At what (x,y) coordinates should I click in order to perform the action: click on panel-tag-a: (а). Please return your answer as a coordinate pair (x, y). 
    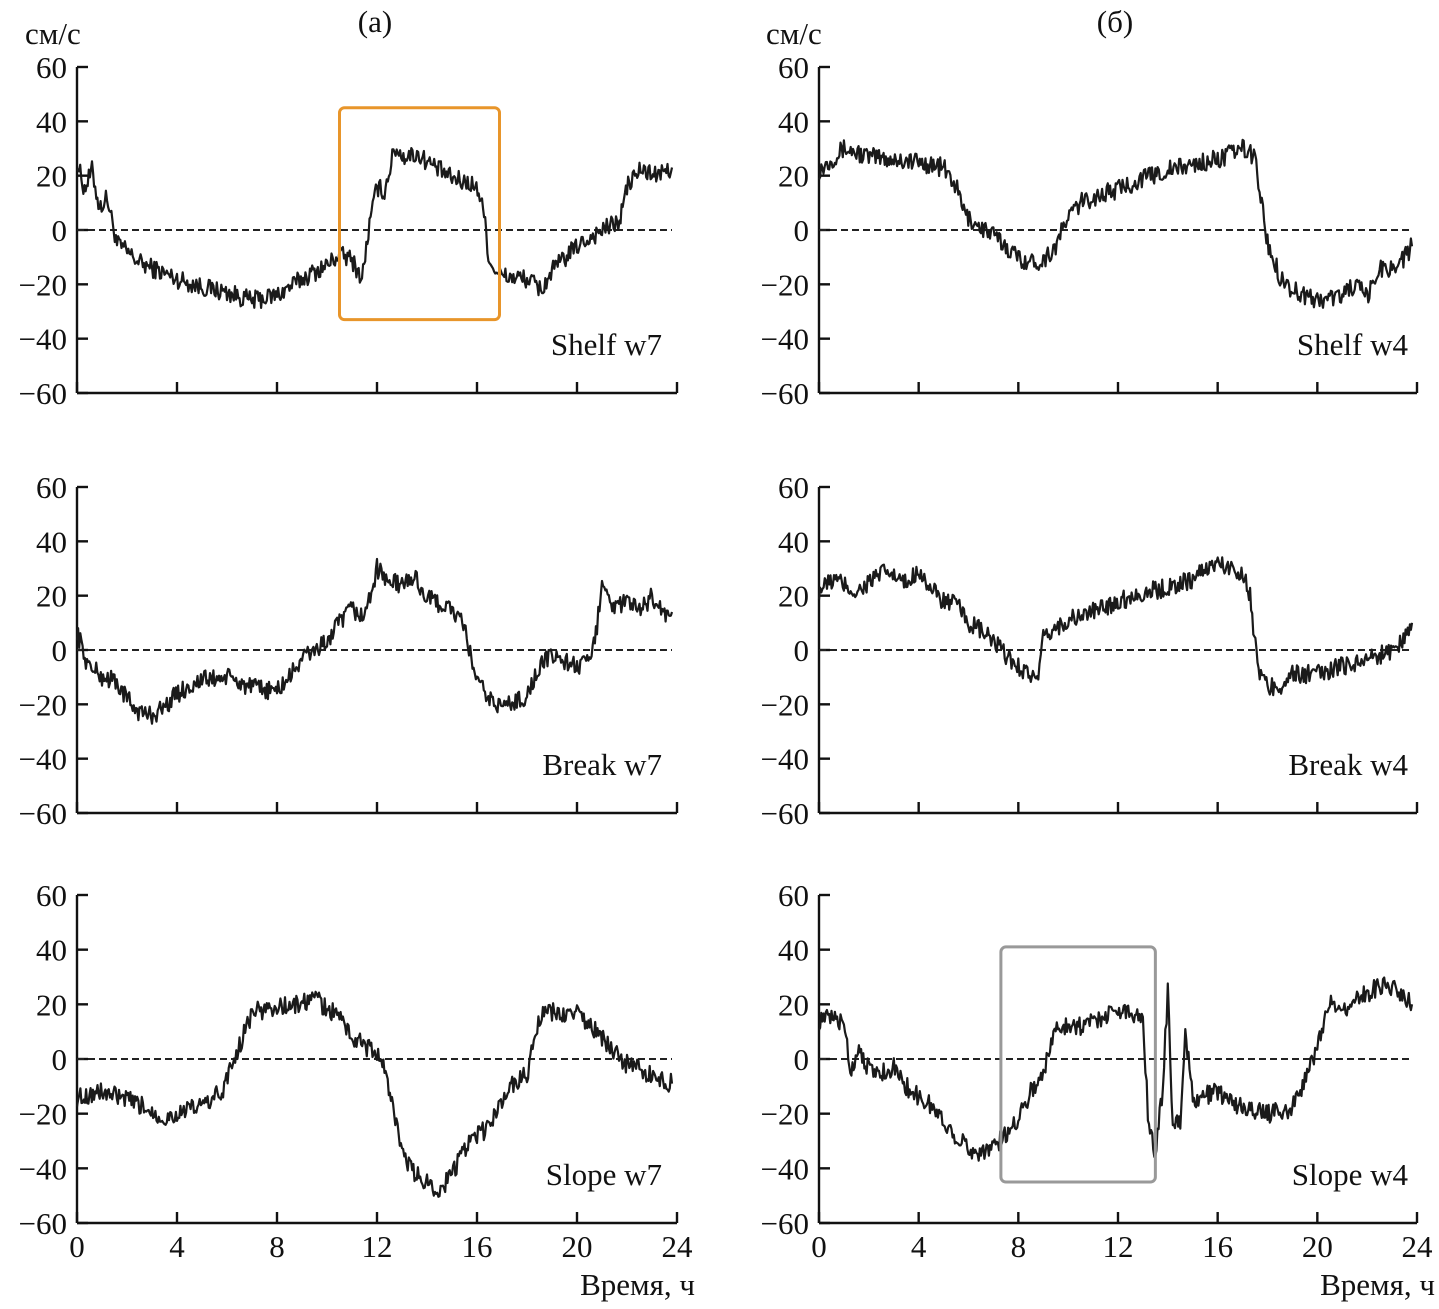
    Looking at the image, I should click on (375, 21).